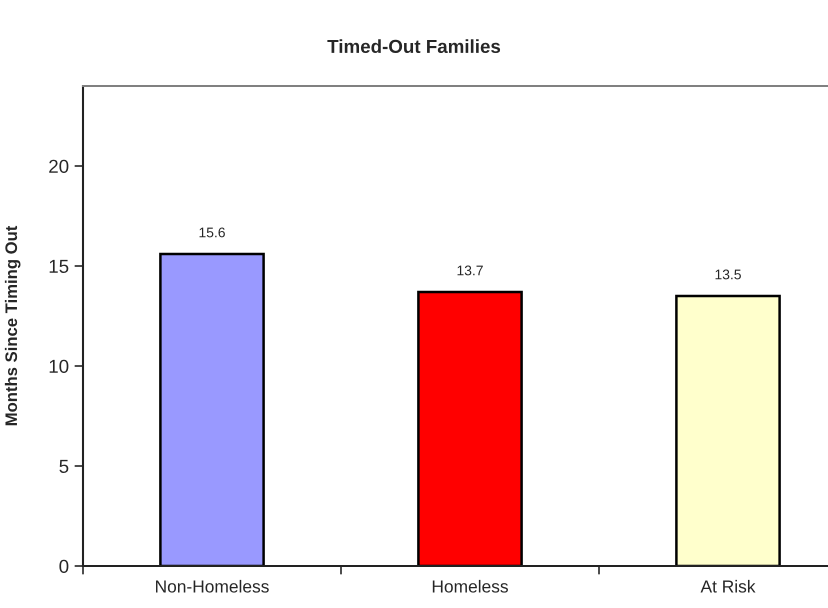  Describe the element at coordinates (212, 586) in the screenshot. I see `x-tick-label: Non-Homeless` at that location.